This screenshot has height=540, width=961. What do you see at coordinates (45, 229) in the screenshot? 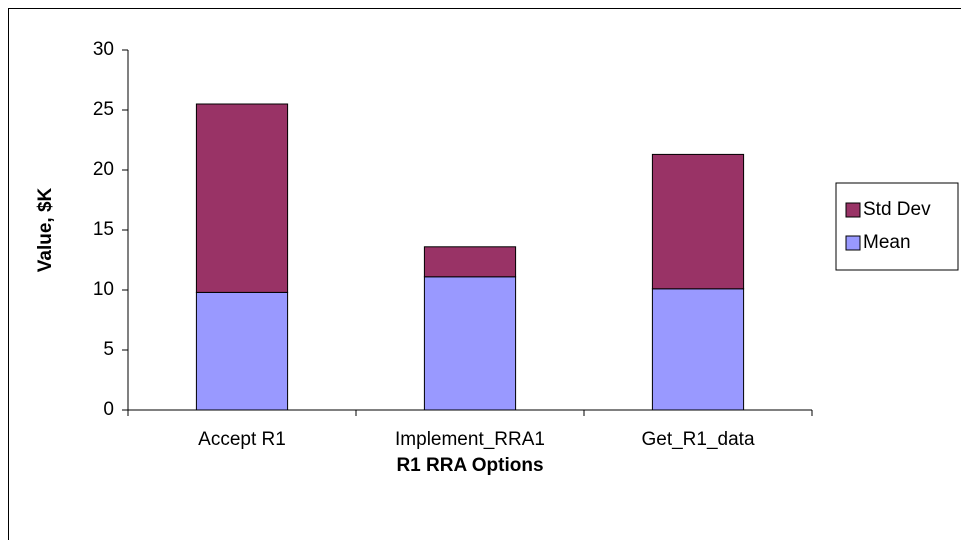
I see `y-axis-title: Value, $K` at bounding box center [45, 229].